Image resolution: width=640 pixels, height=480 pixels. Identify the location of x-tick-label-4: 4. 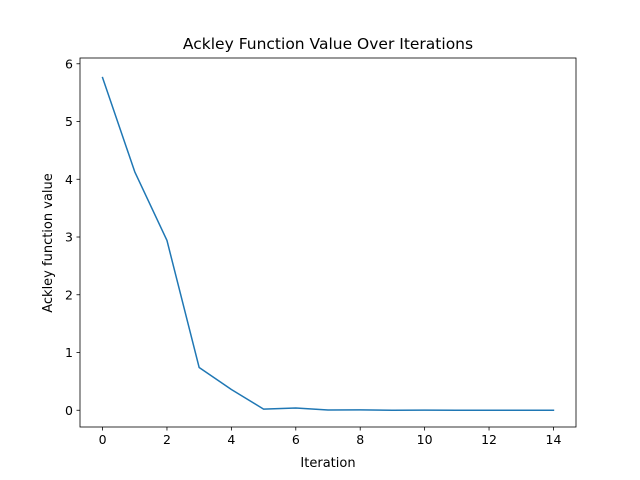
(231, 439).